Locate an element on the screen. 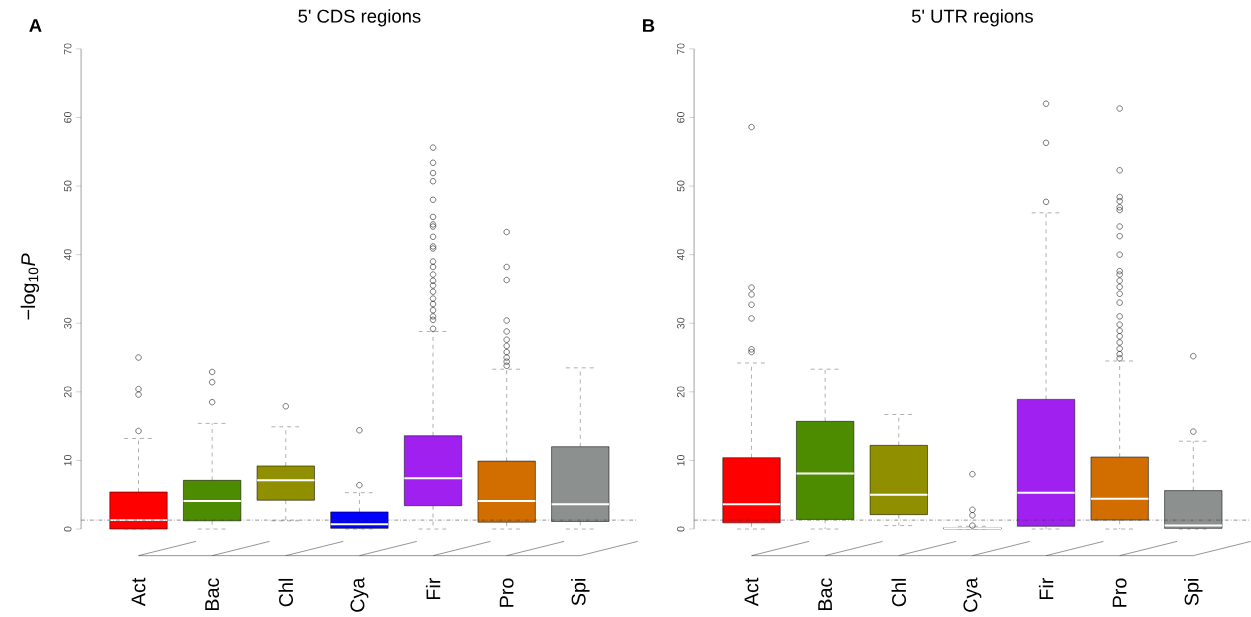 The image size is (1251, 617). chart-title: 5' CDS regions is located at coordinates (359, 18).